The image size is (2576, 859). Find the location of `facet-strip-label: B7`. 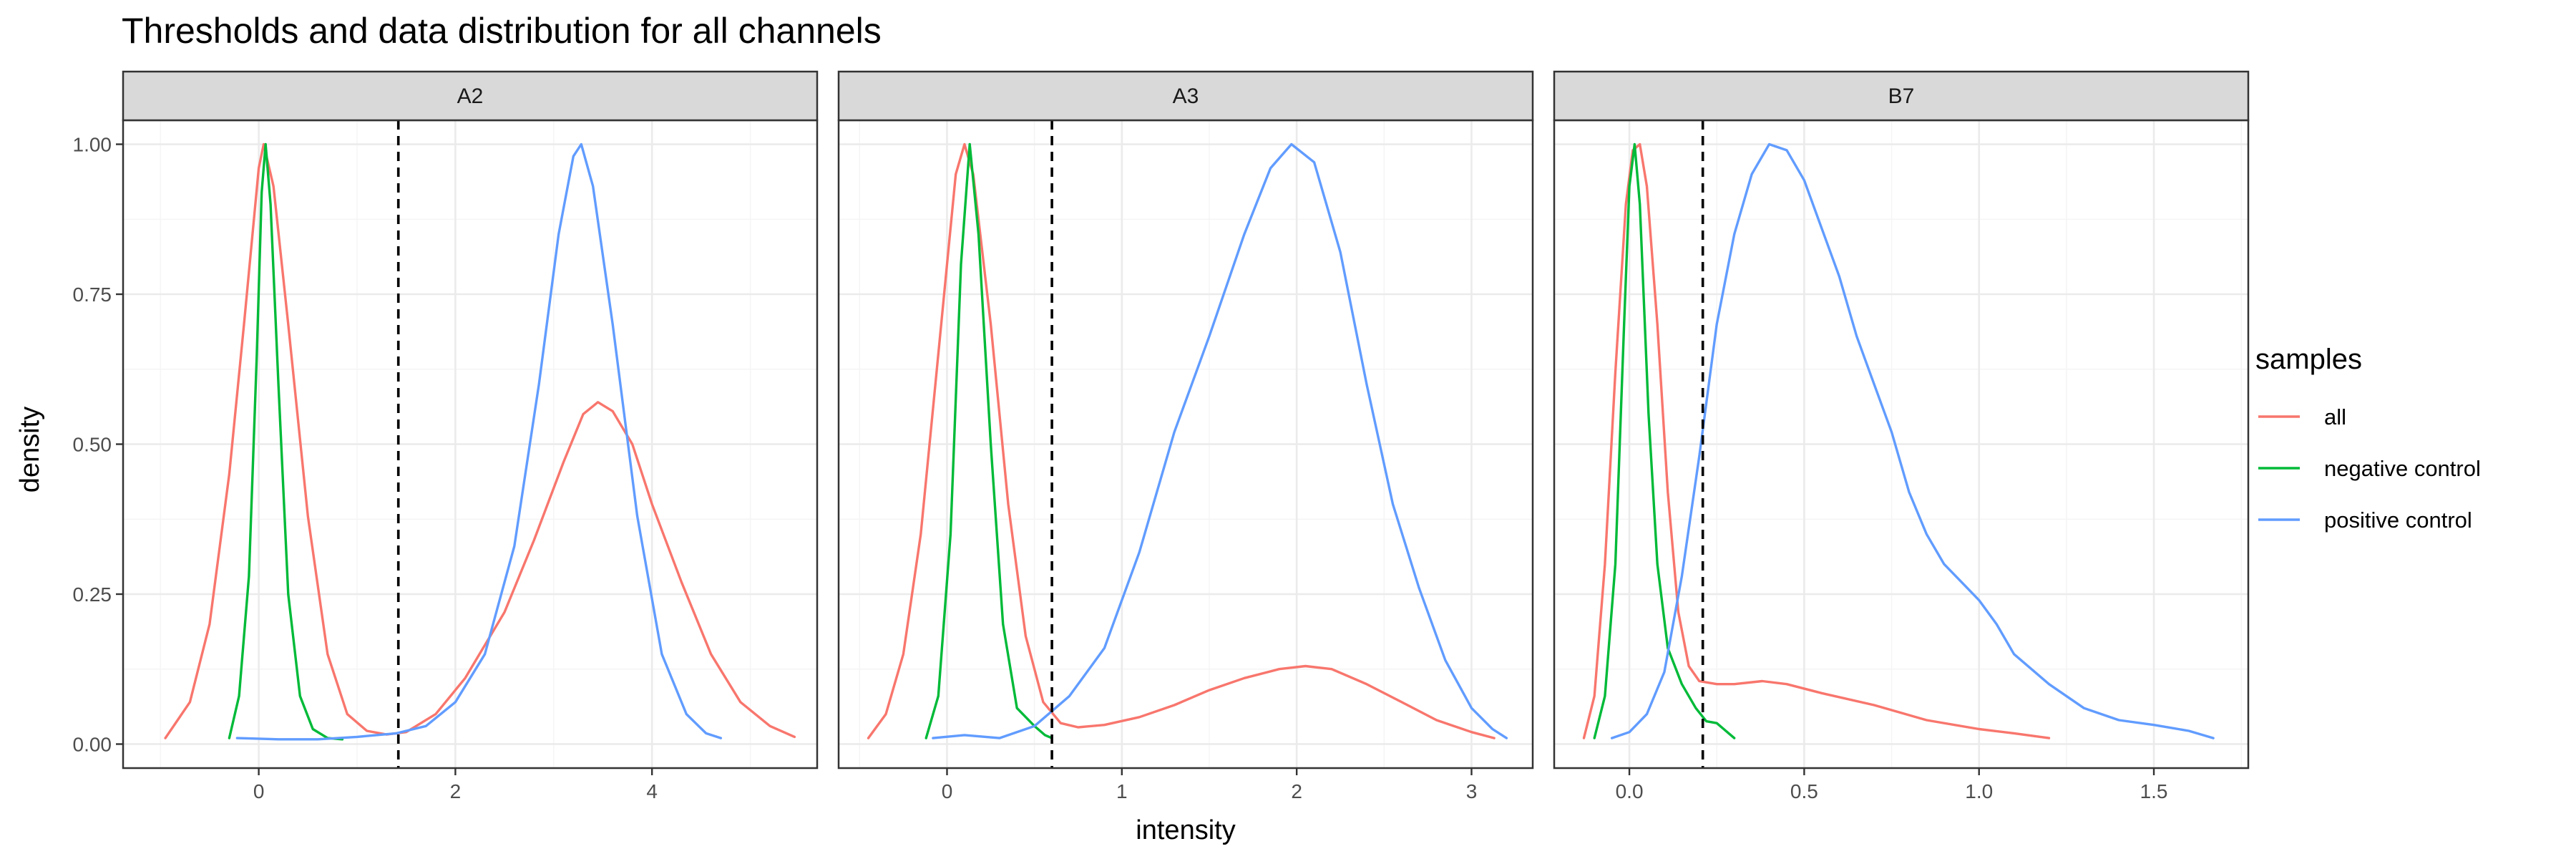

facet-strip-label: B7 is located at coordinates (1902, 96).